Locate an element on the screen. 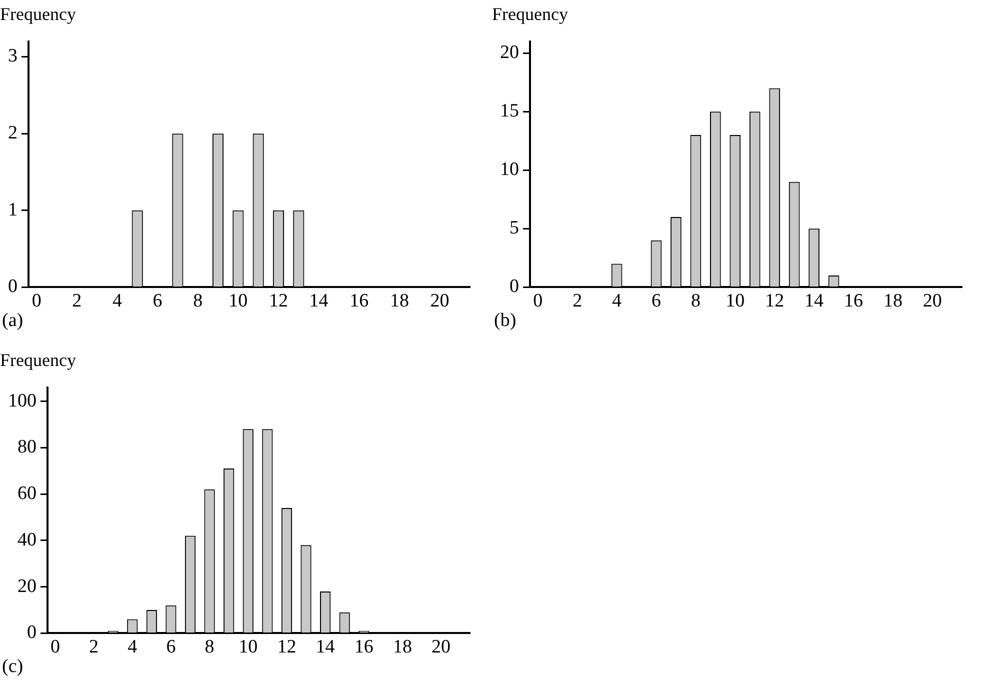  text: (b) is located at coordinates (505, 321).